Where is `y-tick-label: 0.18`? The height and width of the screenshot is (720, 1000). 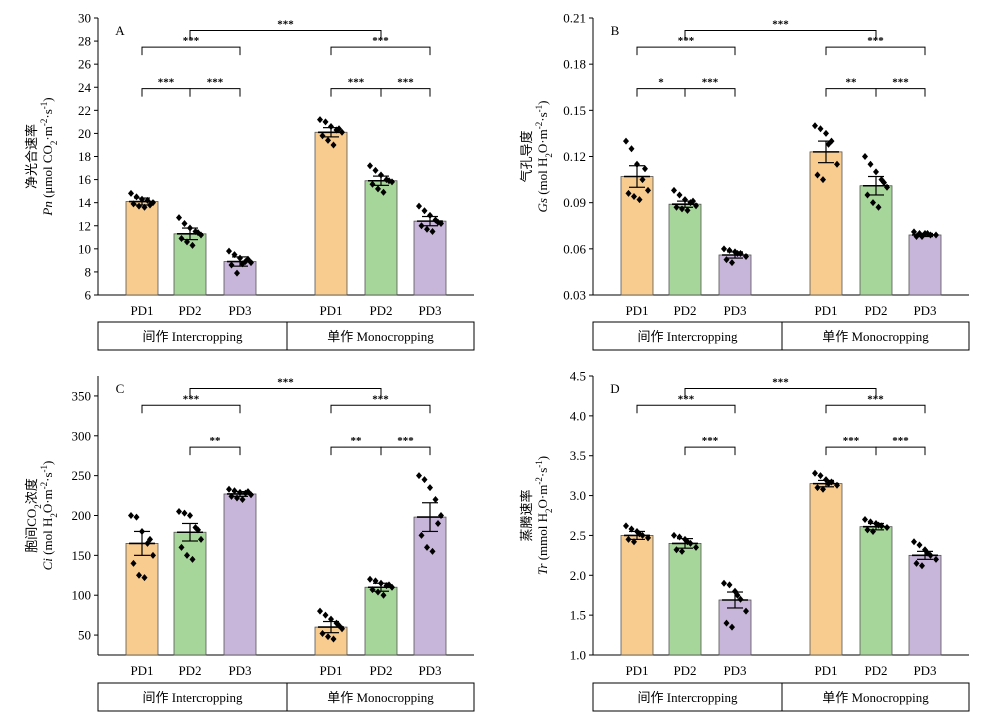 y-tick-label: 0.18 is located at coordinates (574, 64).